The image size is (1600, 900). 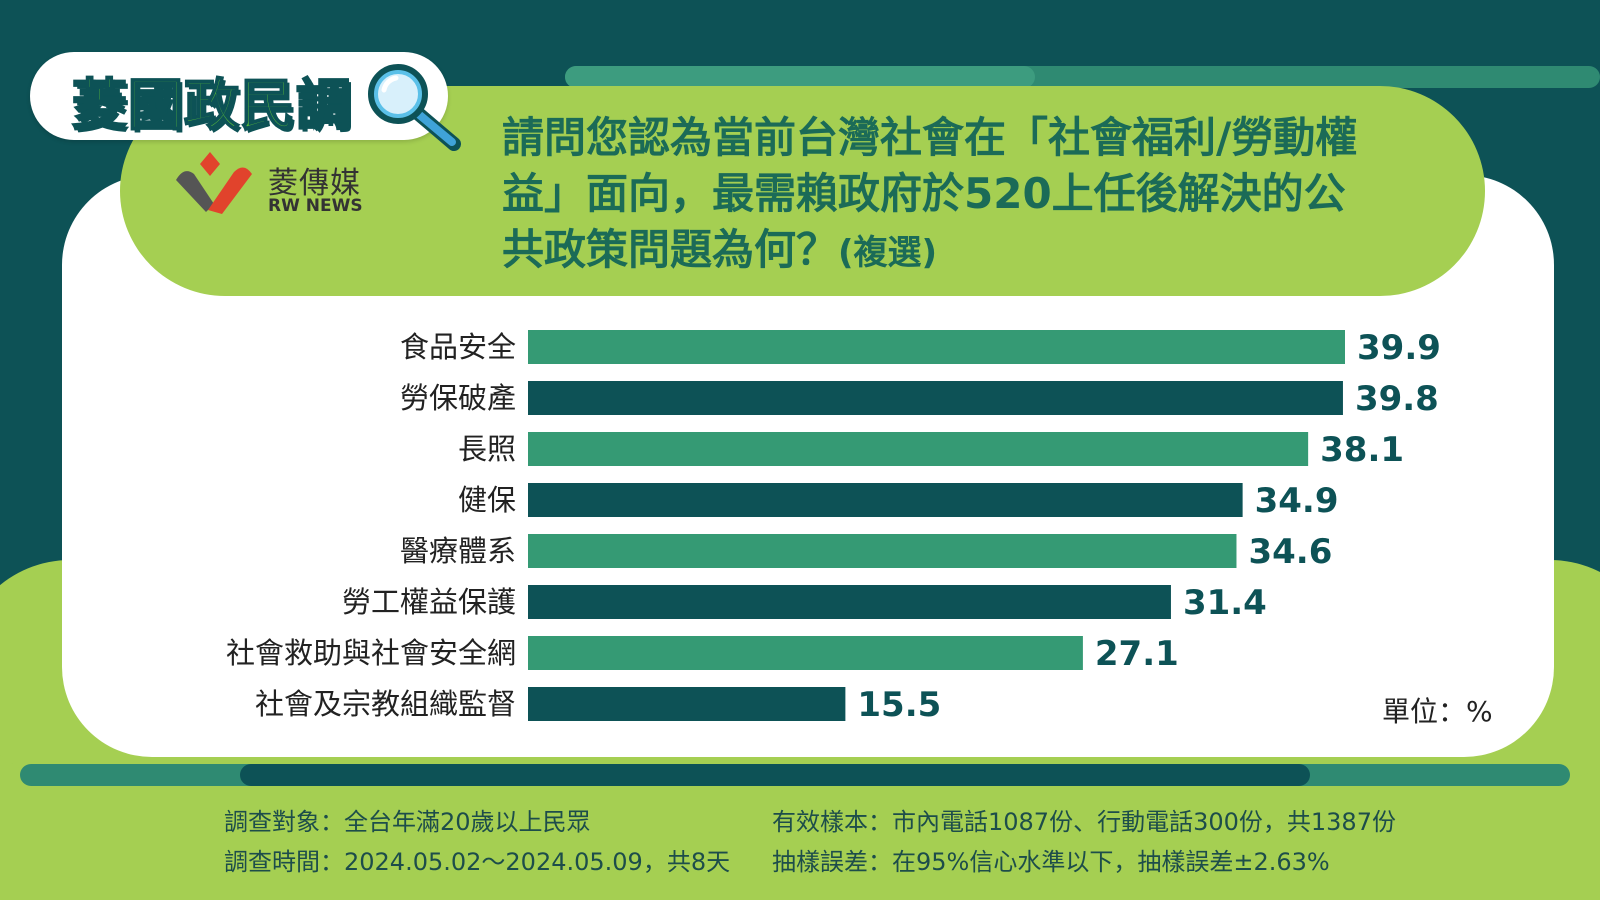 What do you see at coordinates (899, 705) in the screenshot?
I see `value-label: 15.5` at bounding box center [899, 705].